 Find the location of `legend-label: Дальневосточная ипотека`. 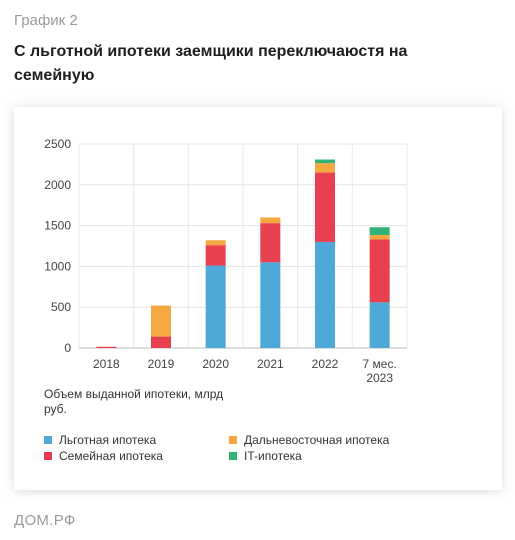

legend-label: Дальневосточная ипотека is located at coordinates (317, 440).